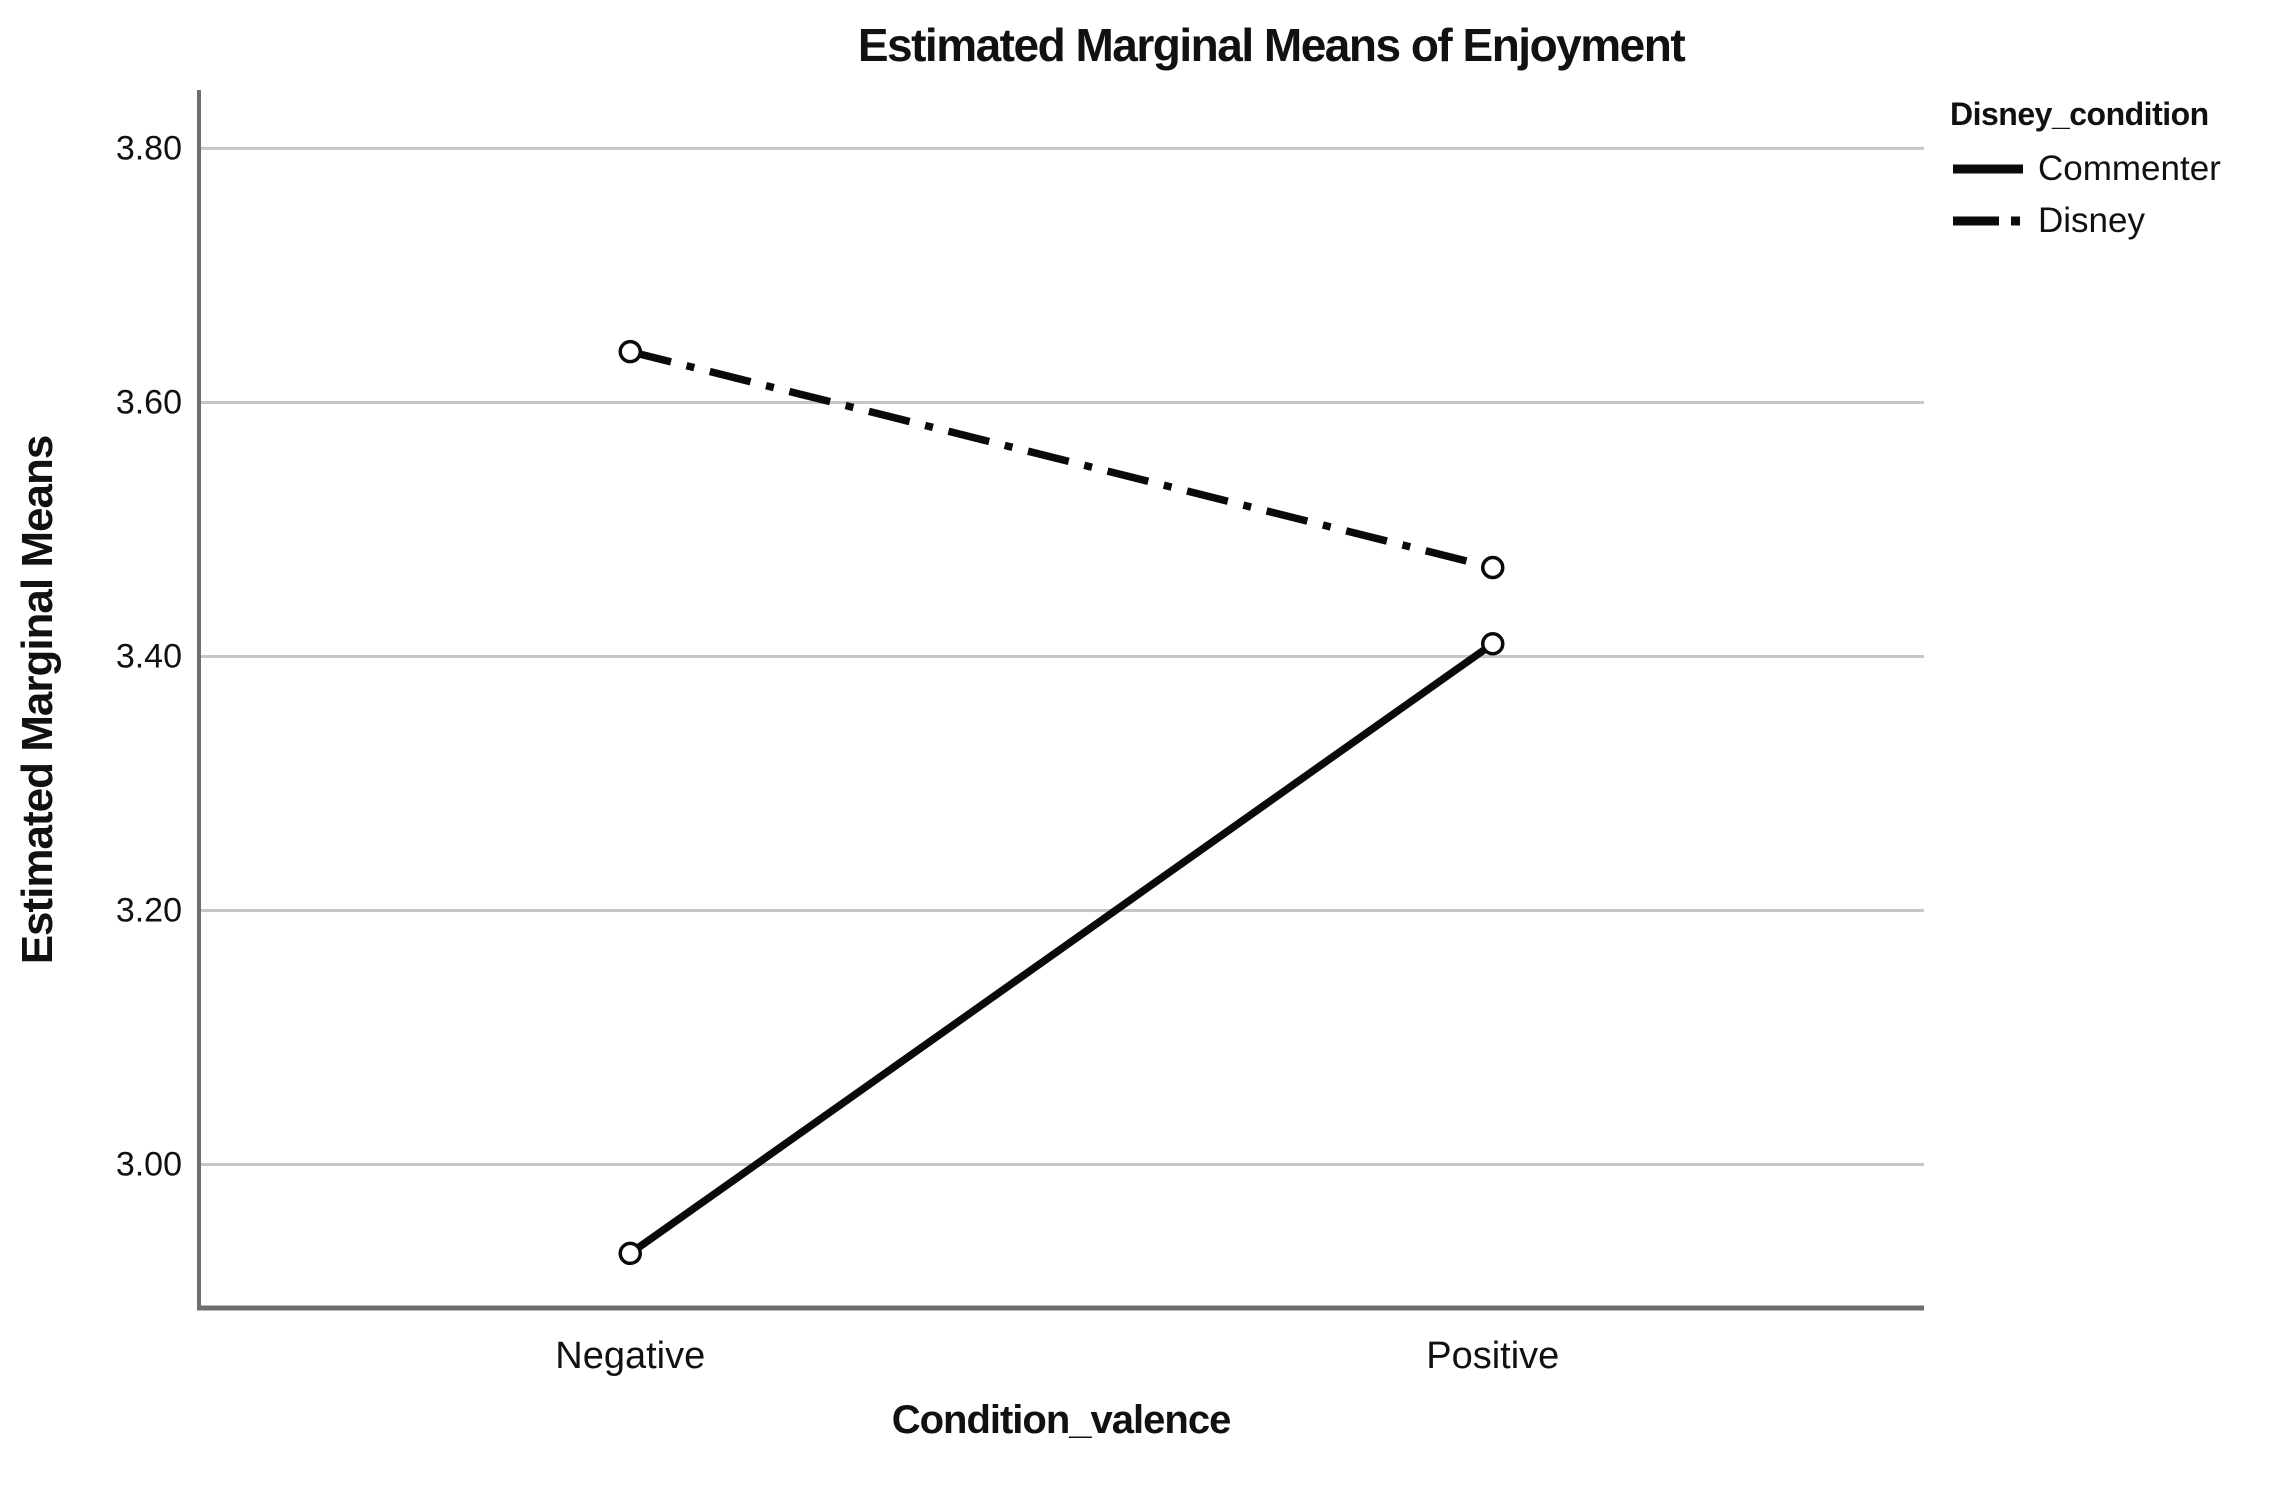  Describe the element at coordinates (2079, 114) in the screenshot. I see `legend-title: Disney_condition` at that location.